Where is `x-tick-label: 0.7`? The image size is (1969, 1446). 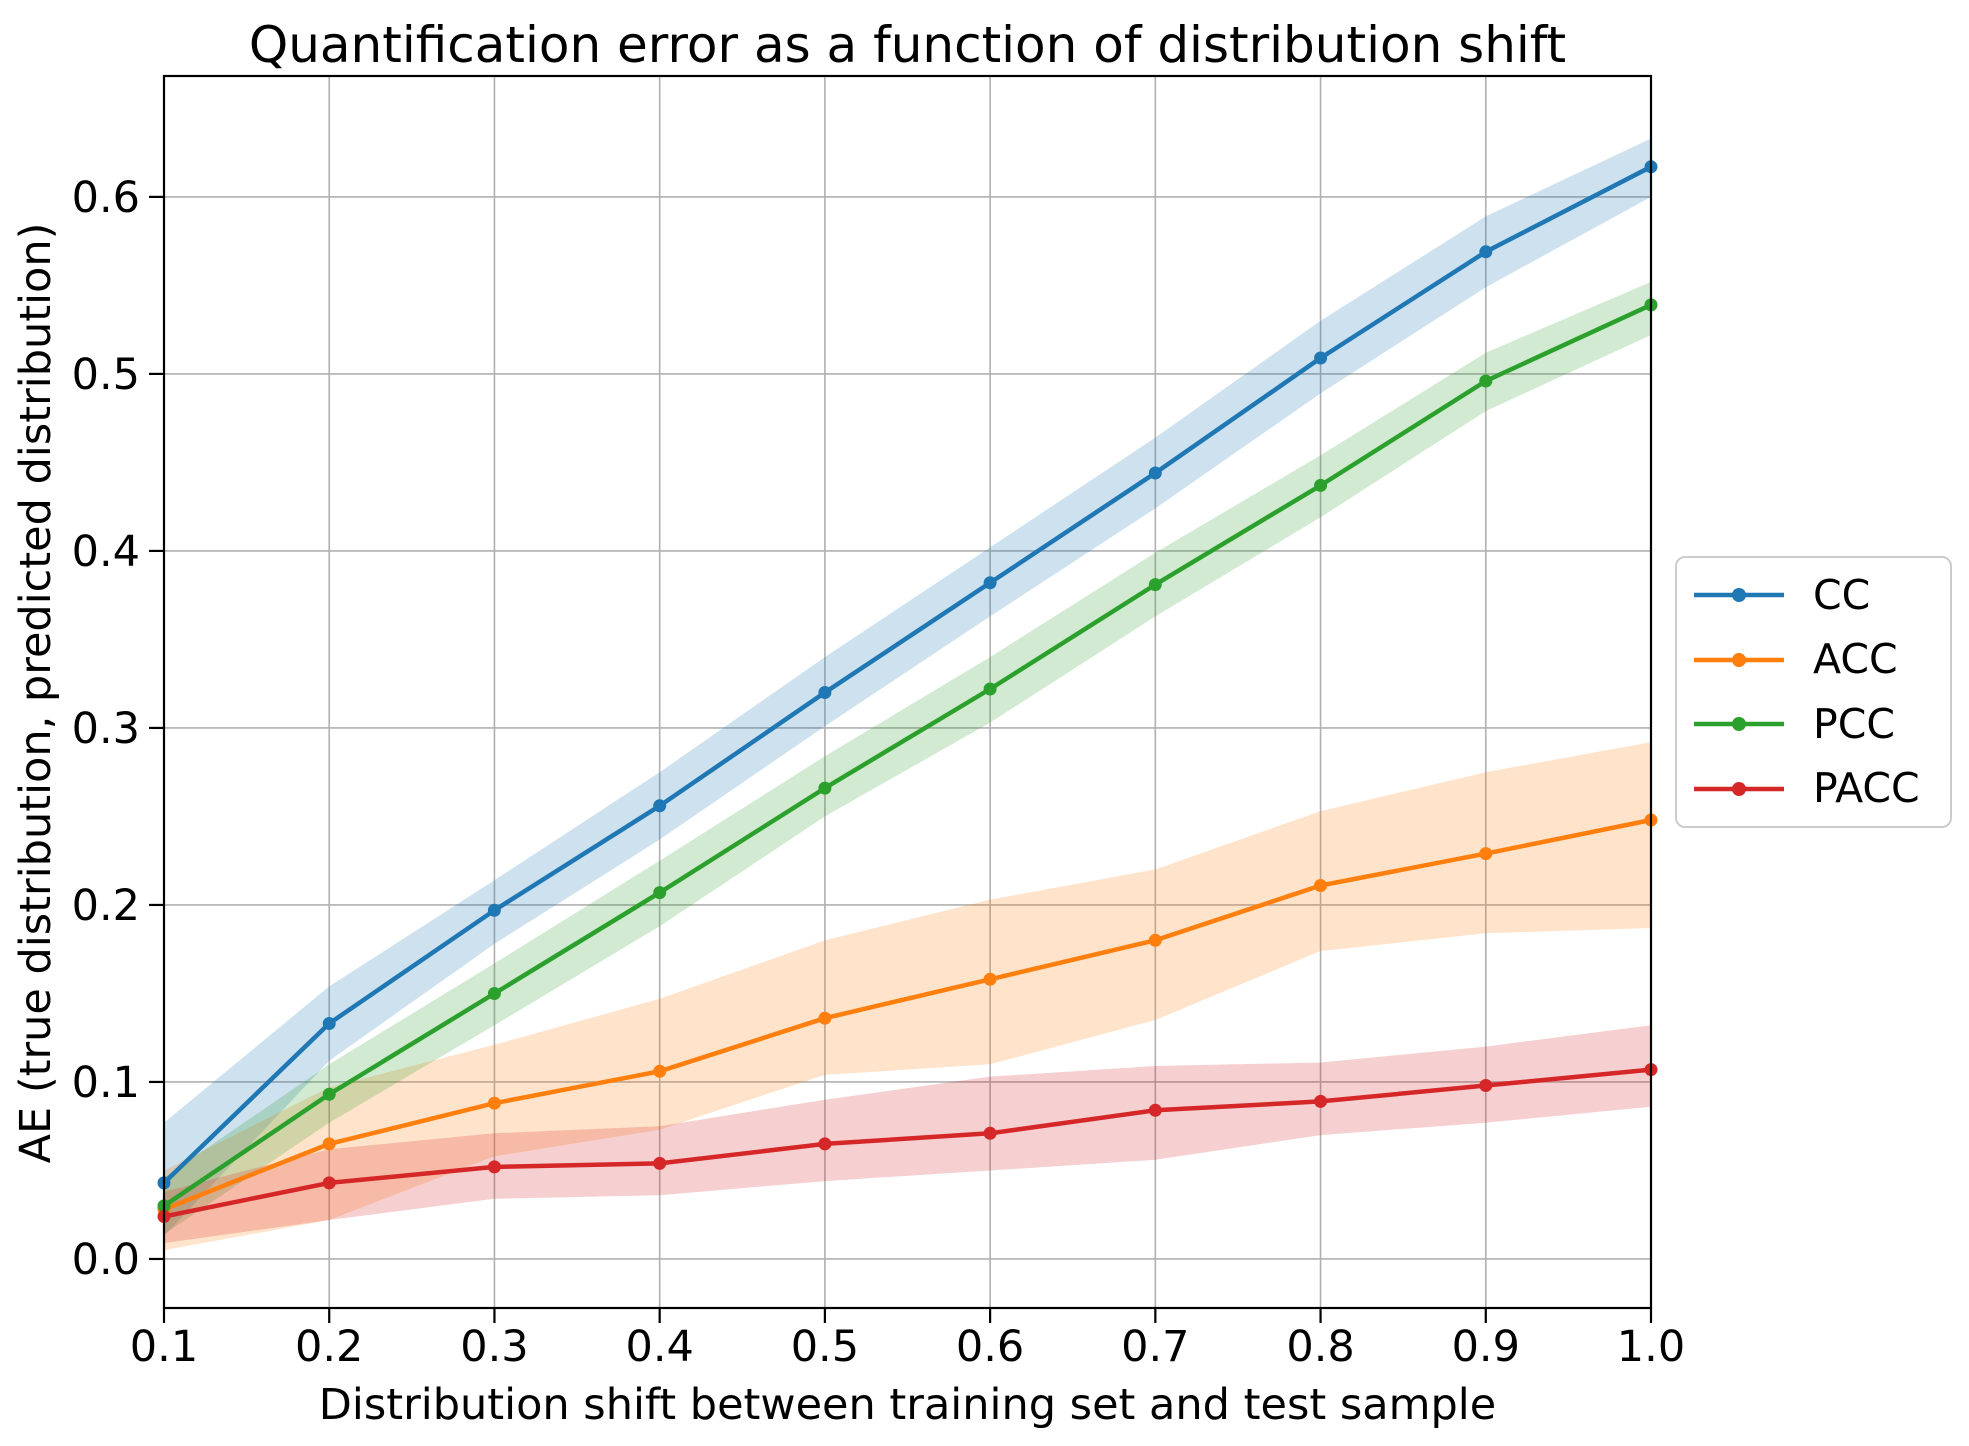 x-tick-label: 0.7 is located at coordinates (1155, 1347).